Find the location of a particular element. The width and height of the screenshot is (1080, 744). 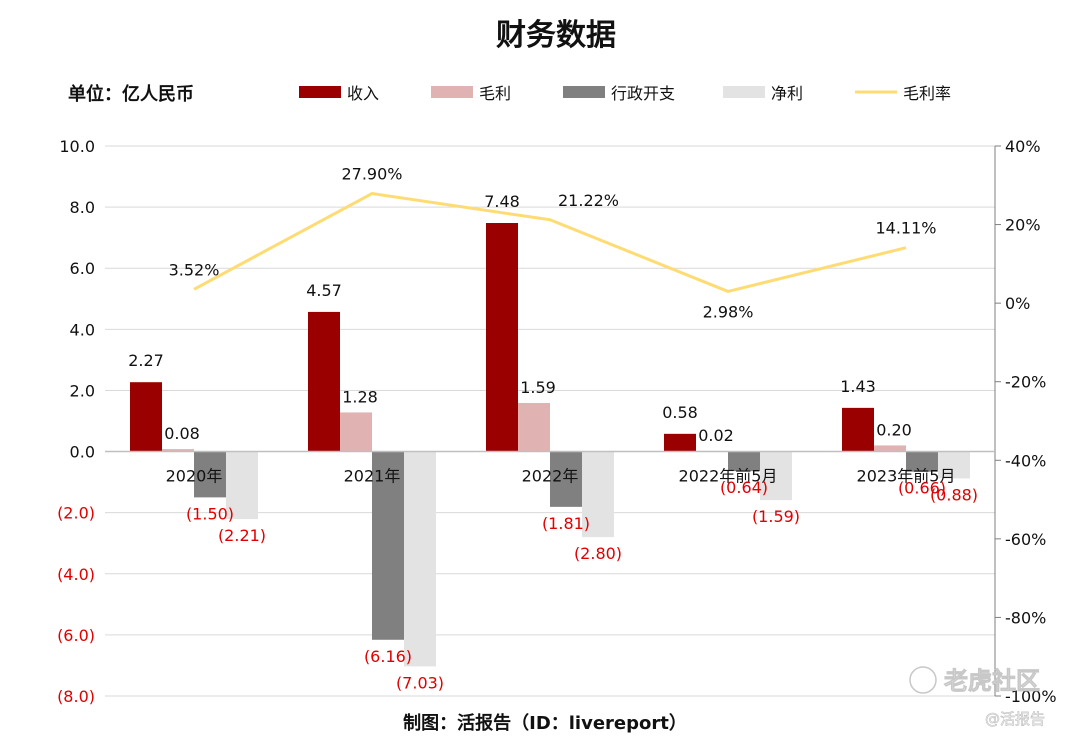

data-label-1-3: 0.02 is located at coordinates (716, 435).